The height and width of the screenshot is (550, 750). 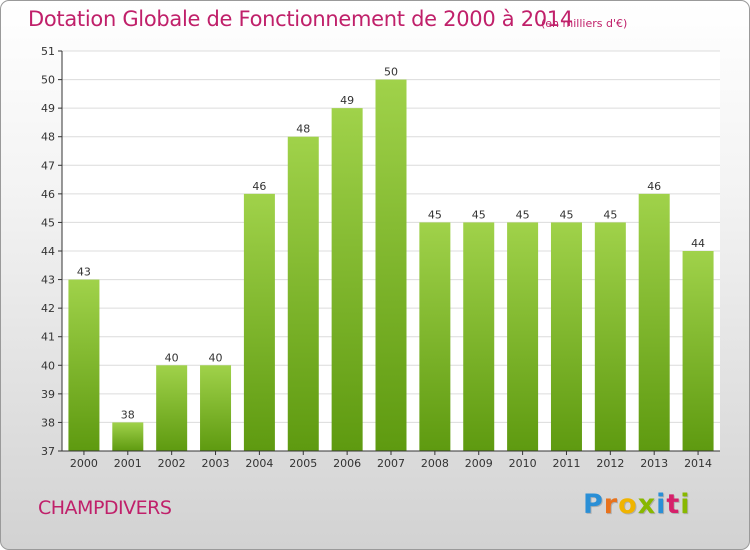 I want to click on logo-letter: o, so click(x=628, y=504).